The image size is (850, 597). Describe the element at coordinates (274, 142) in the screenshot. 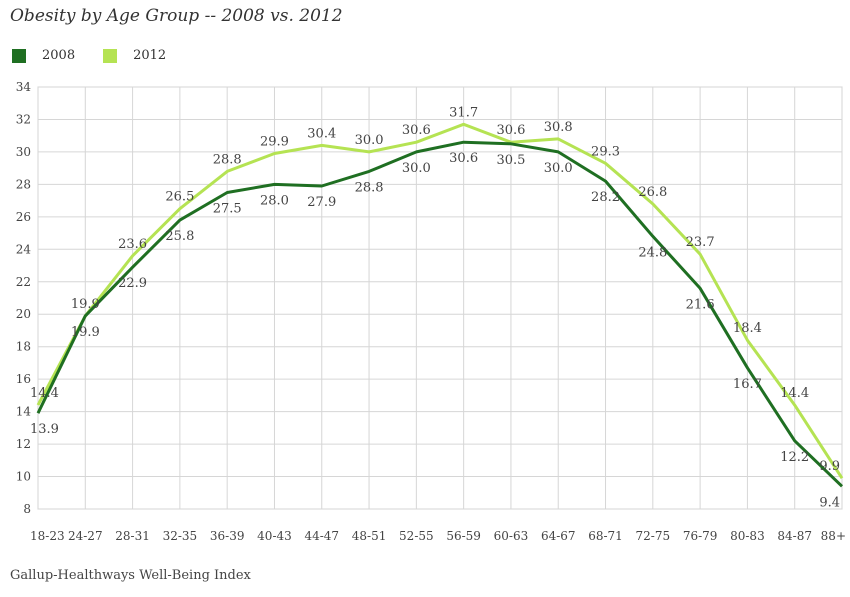

I see `data-label-2012: 29.9` at that location.